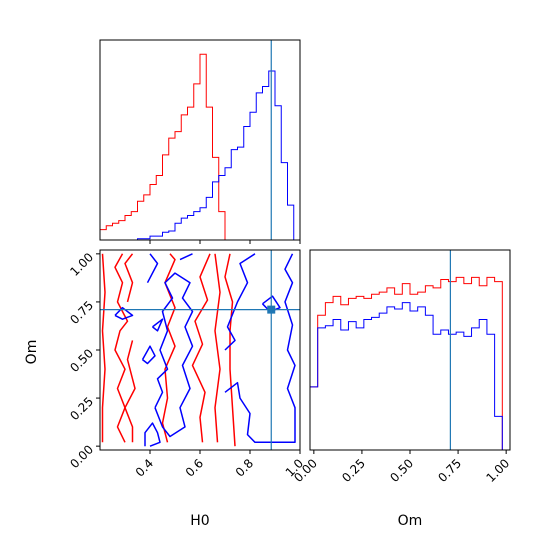  I want to click on x-axis-label-Om: Om, so click(410, 521).